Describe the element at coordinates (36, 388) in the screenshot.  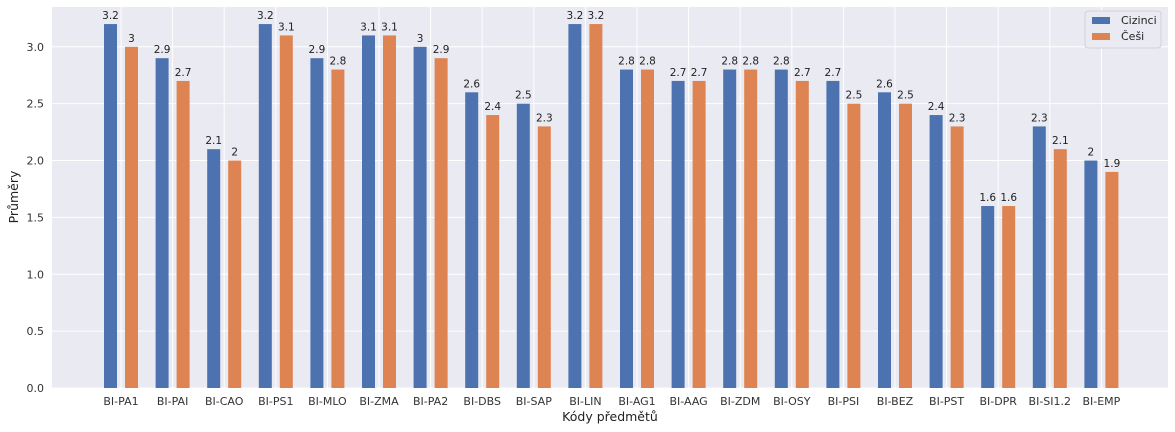
I see `y-tick-label: 0.0` at that location.